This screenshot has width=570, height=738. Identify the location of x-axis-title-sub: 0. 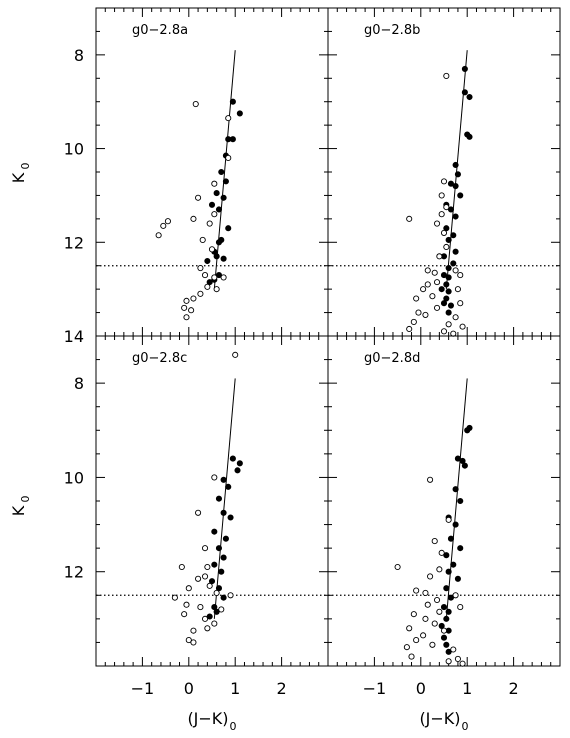
(233, 726).